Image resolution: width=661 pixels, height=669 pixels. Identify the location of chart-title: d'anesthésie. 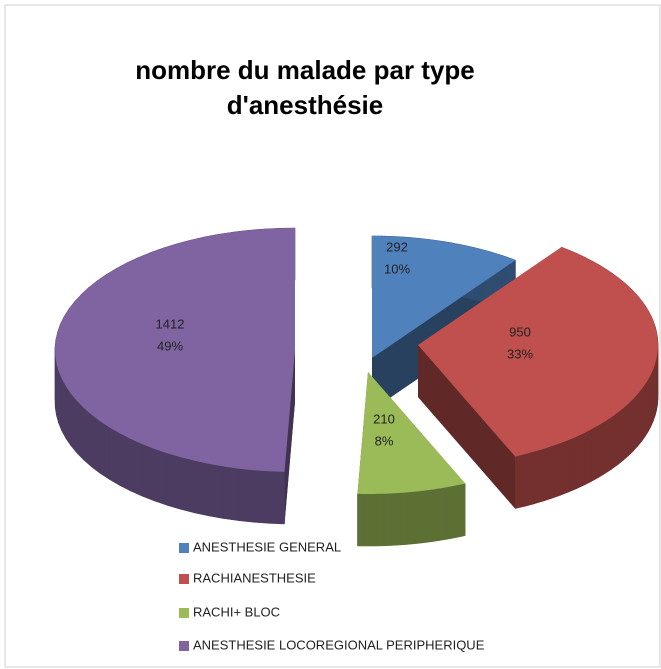
(305, 105).